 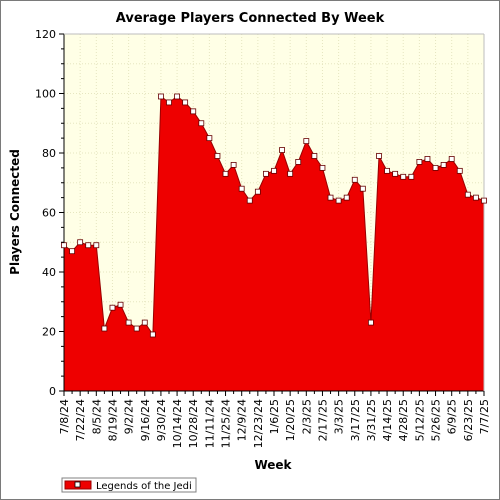 I want to click on x-tick-label: 4/28/25, so click(x=403, y=420).